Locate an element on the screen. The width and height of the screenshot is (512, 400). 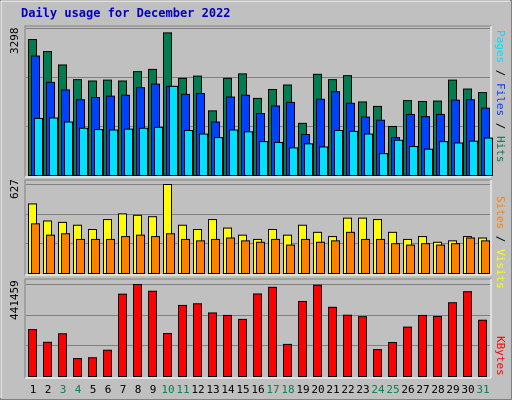
legend-kbytes: KBytes is located at coordinates (500, 356).